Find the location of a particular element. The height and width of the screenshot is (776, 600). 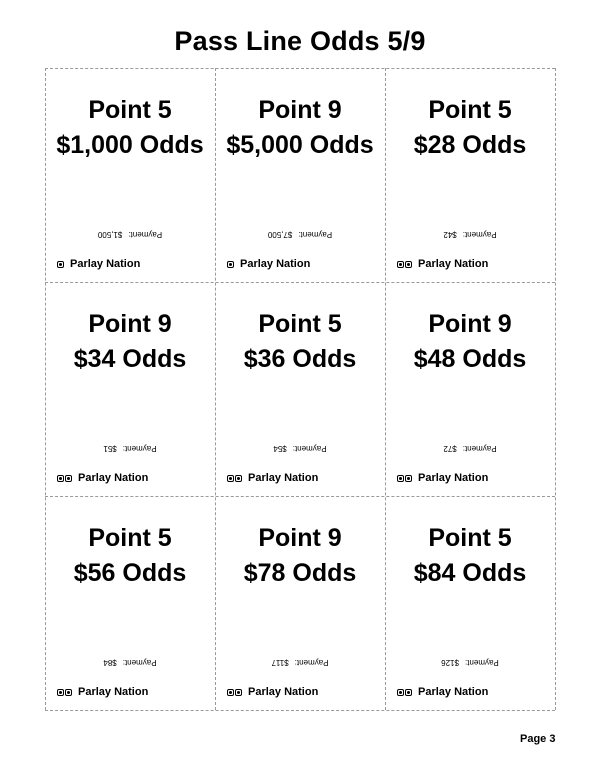

card-payment: Payment: $126 is located at coordinates (470, 662).